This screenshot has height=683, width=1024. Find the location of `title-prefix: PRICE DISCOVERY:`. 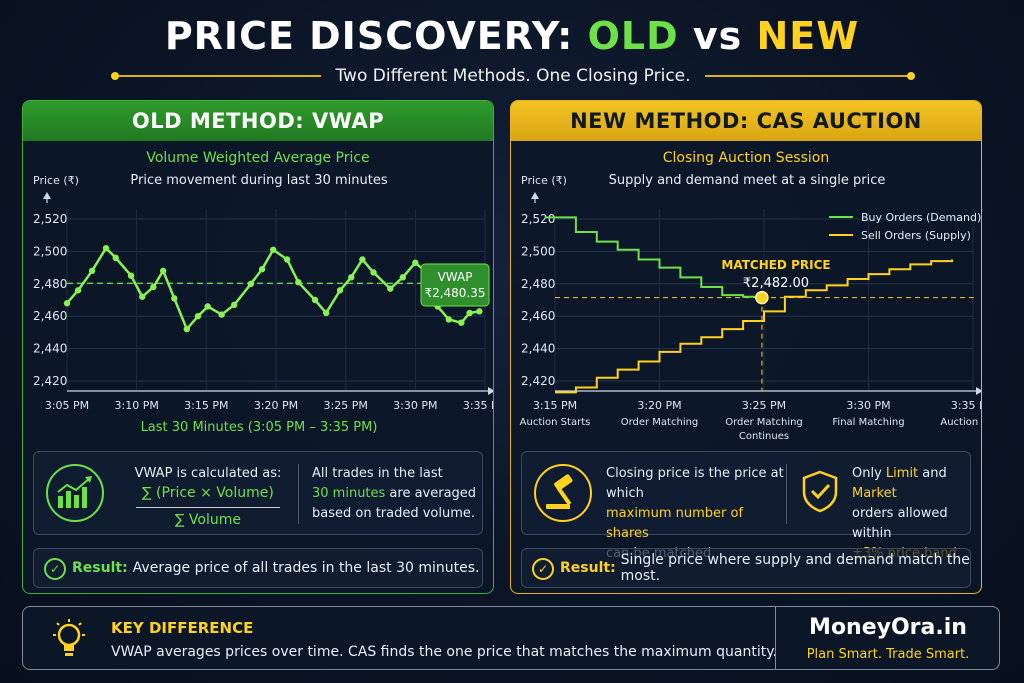

title-prefix: PRICE DISCOVERY: is located at coordinates (376, 36).